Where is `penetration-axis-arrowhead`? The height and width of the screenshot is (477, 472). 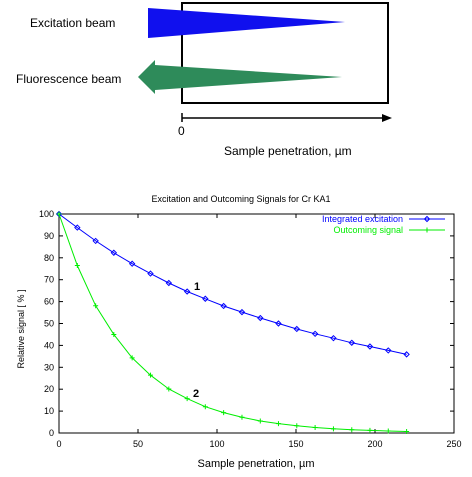
penetration-axis-arrowhead is located at coordinates (387, 118).